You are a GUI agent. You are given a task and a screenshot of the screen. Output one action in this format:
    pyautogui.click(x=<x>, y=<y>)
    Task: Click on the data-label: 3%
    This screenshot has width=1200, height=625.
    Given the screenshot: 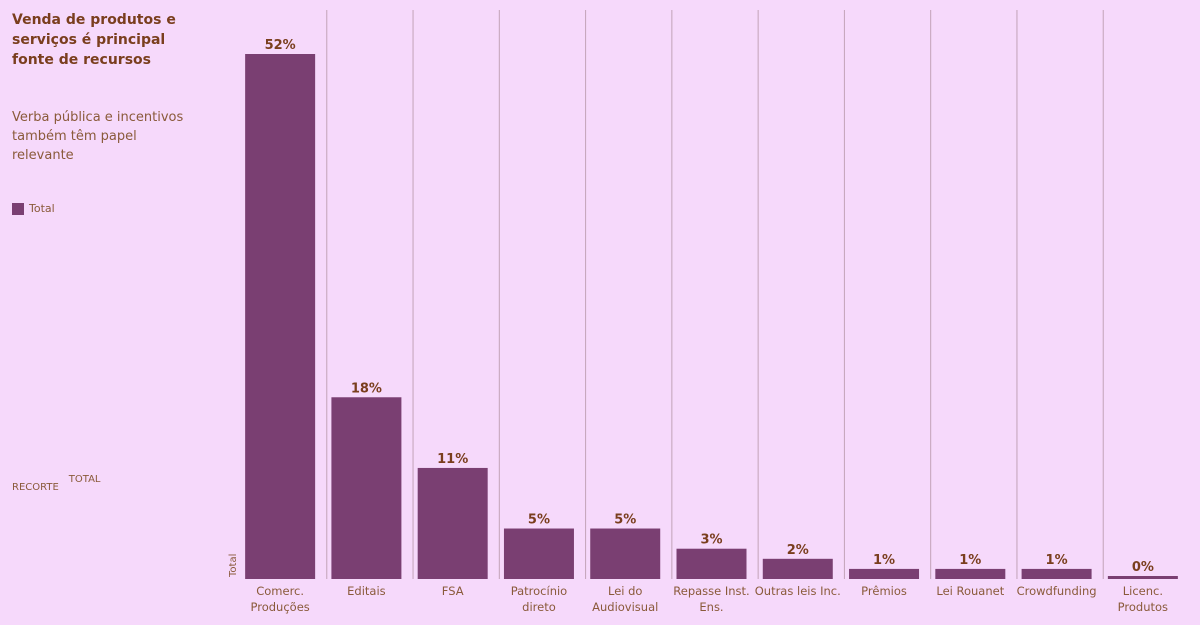 What is the action you would take?
    pyautogui.click(x=711, y=540)
    